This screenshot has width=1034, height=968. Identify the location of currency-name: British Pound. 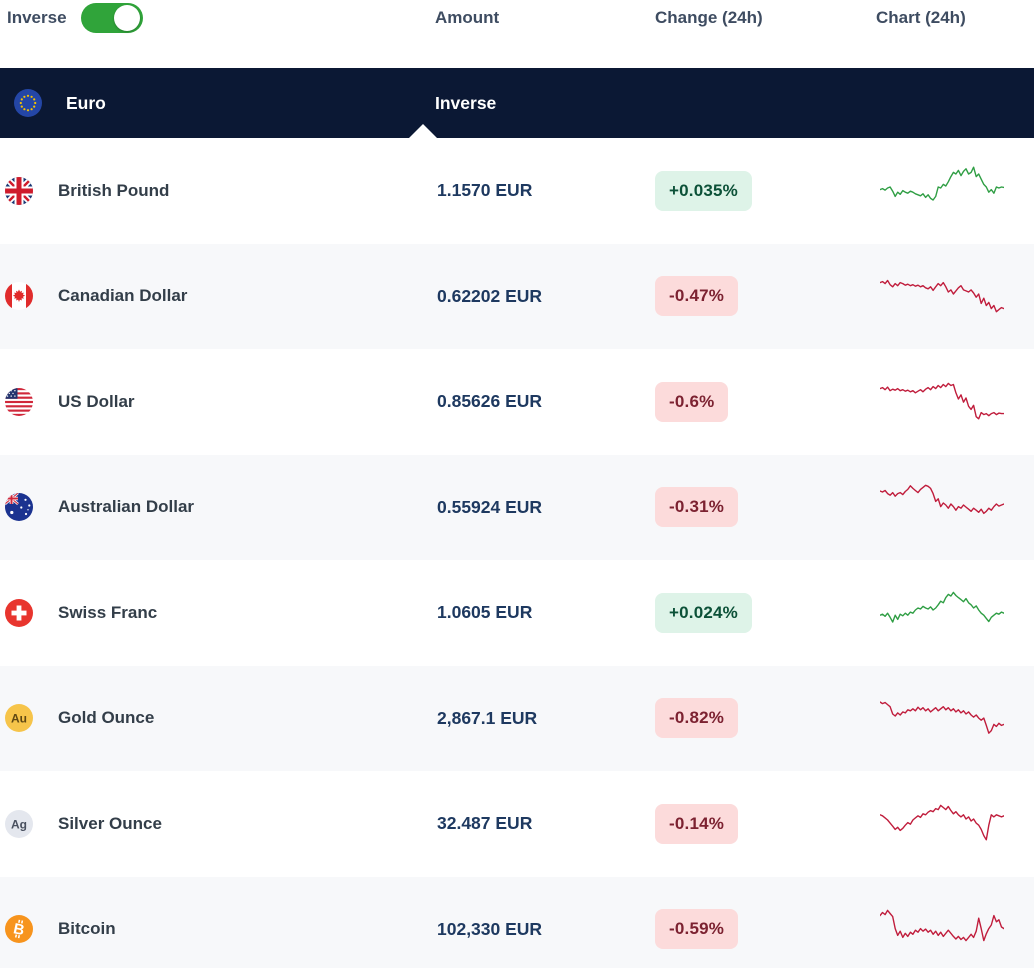
(114, 190).